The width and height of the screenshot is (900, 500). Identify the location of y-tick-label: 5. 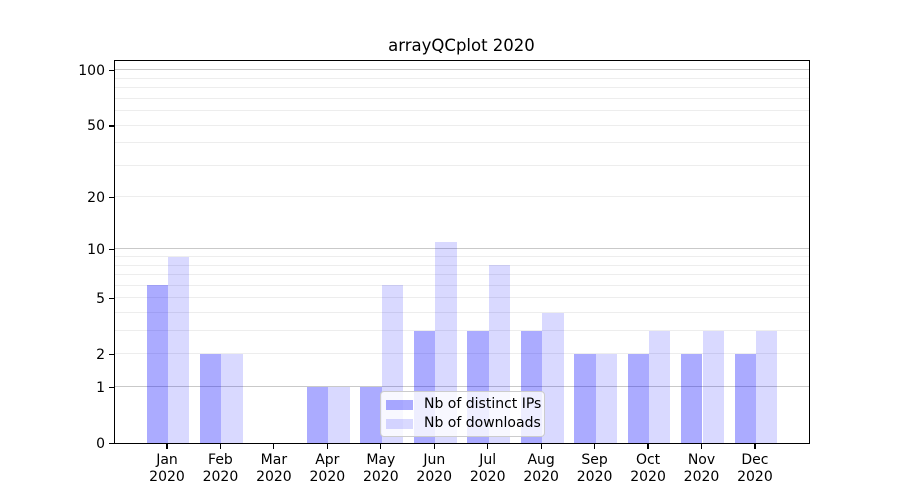
(100, 298).